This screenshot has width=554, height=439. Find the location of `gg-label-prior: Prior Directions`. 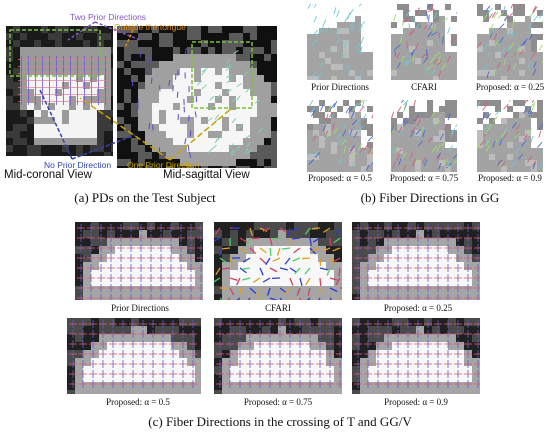

gg-label-prior: Prior Directions is located at coordinates (340, 87).